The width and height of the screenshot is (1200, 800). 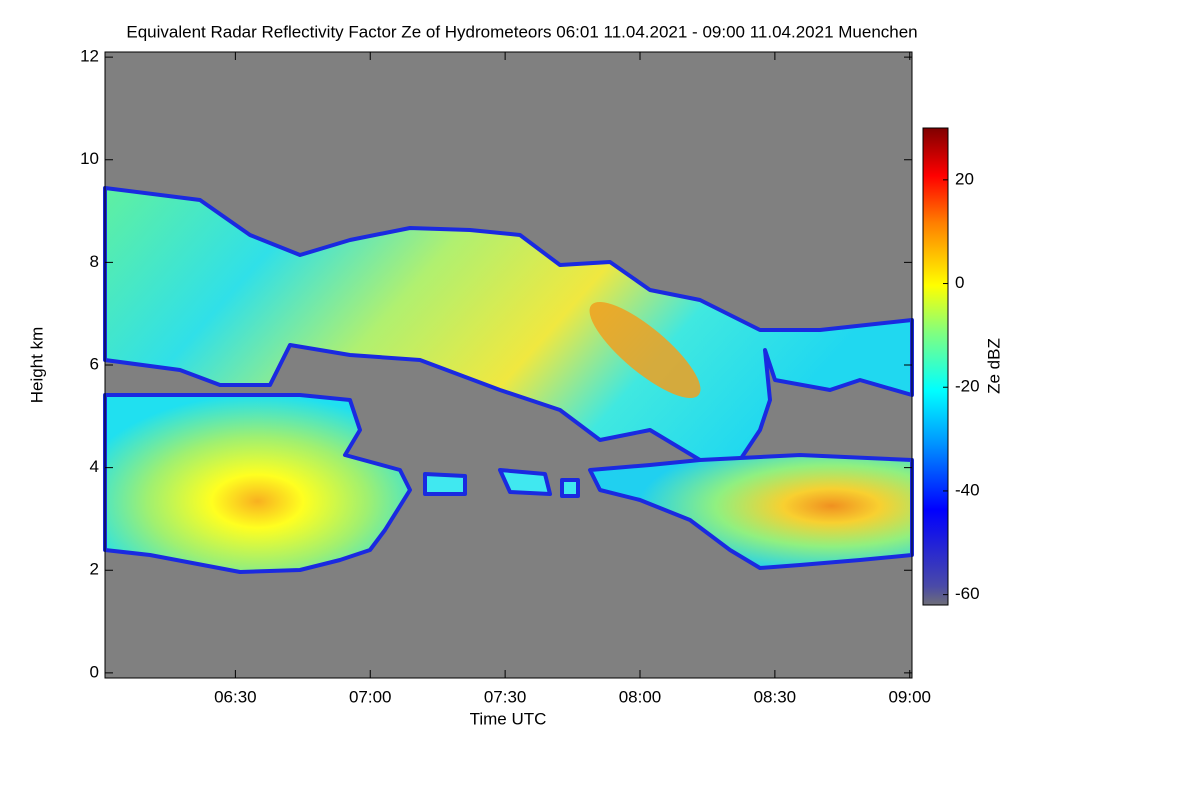 I want to click on x-axis-label: Time UTC, so click(x=508, y=718).